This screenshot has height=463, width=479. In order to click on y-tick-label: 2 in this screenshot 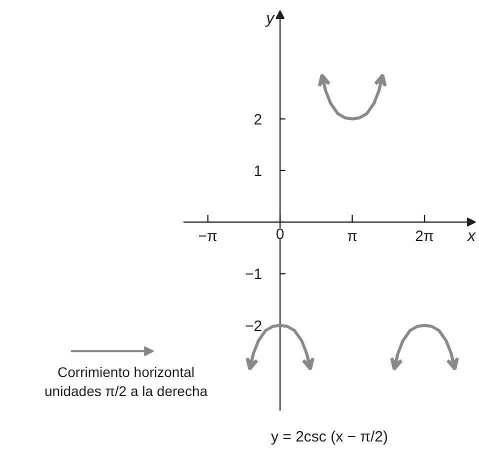, I will do `click(258, 119)`.